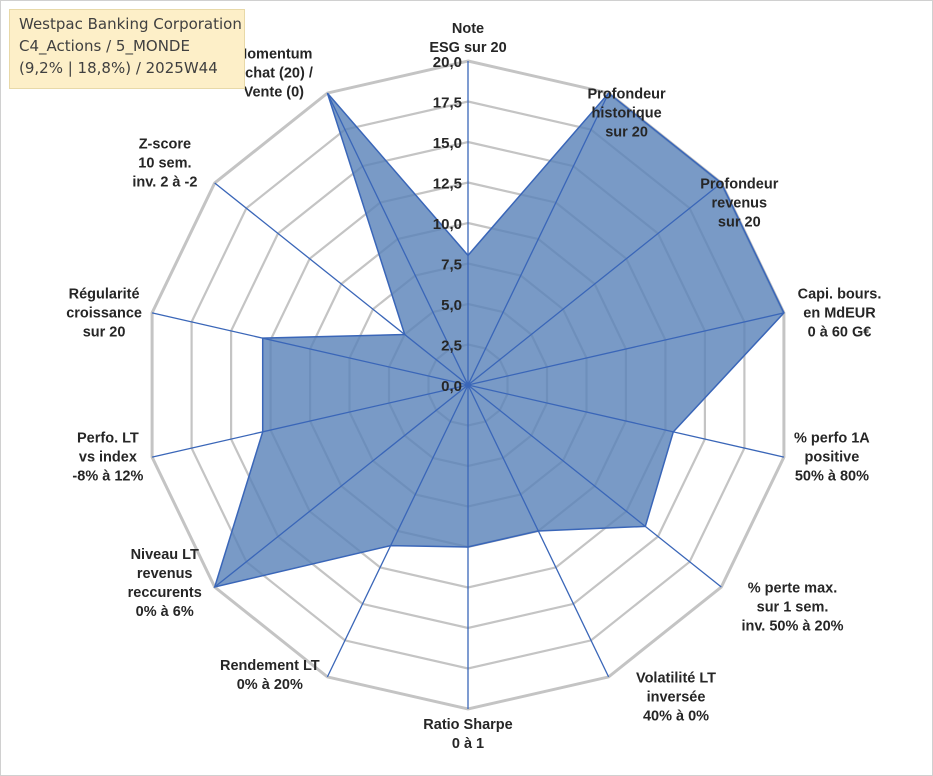 This screenshot has height=776, width=933. Describe the element at coordinates (792, 627) in the screenshot. I see `axis-label-line: inv. 50% à 20%` at that location.